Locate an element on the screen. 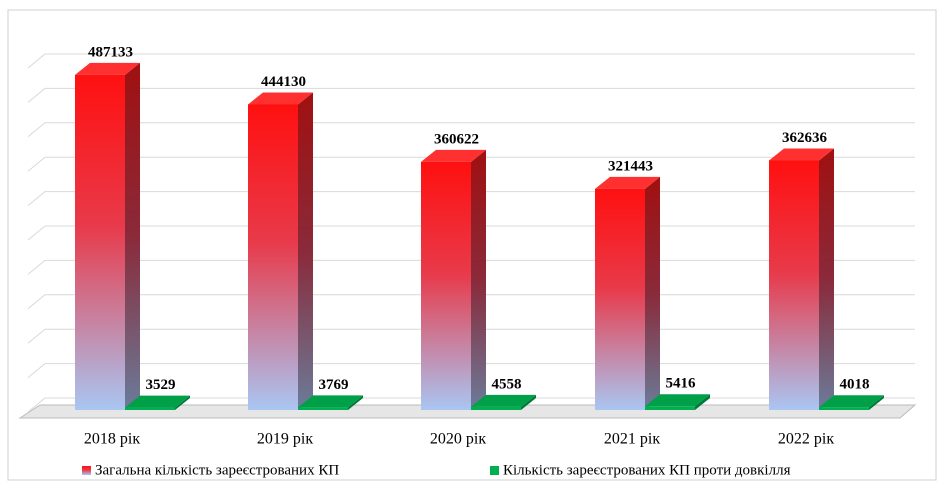 This screenshot has width=940, height=491. value-label: 5416 is located at coordinates (681, 384).